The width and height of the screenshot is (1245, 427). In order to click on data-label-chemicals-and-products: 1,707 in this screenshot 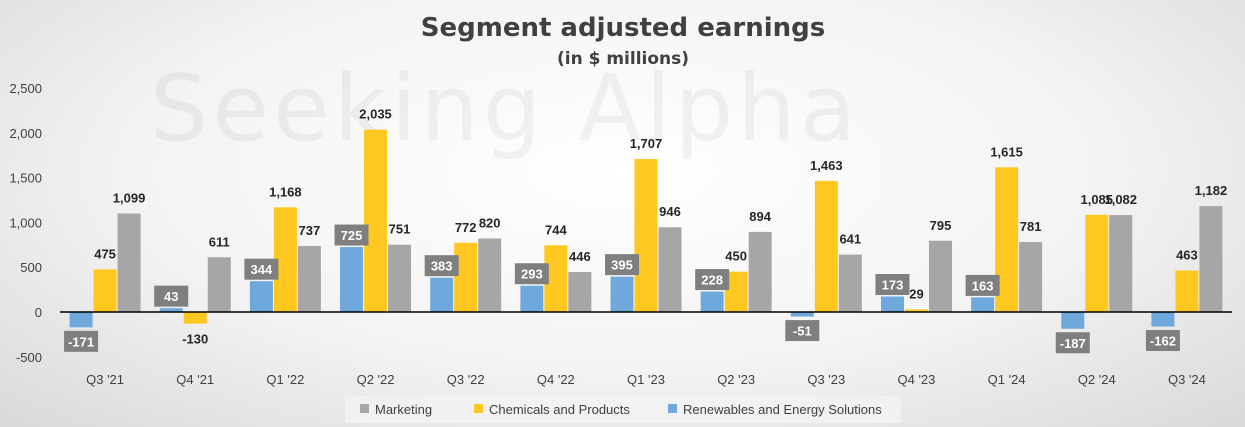, I will do `click(646, 143)`.